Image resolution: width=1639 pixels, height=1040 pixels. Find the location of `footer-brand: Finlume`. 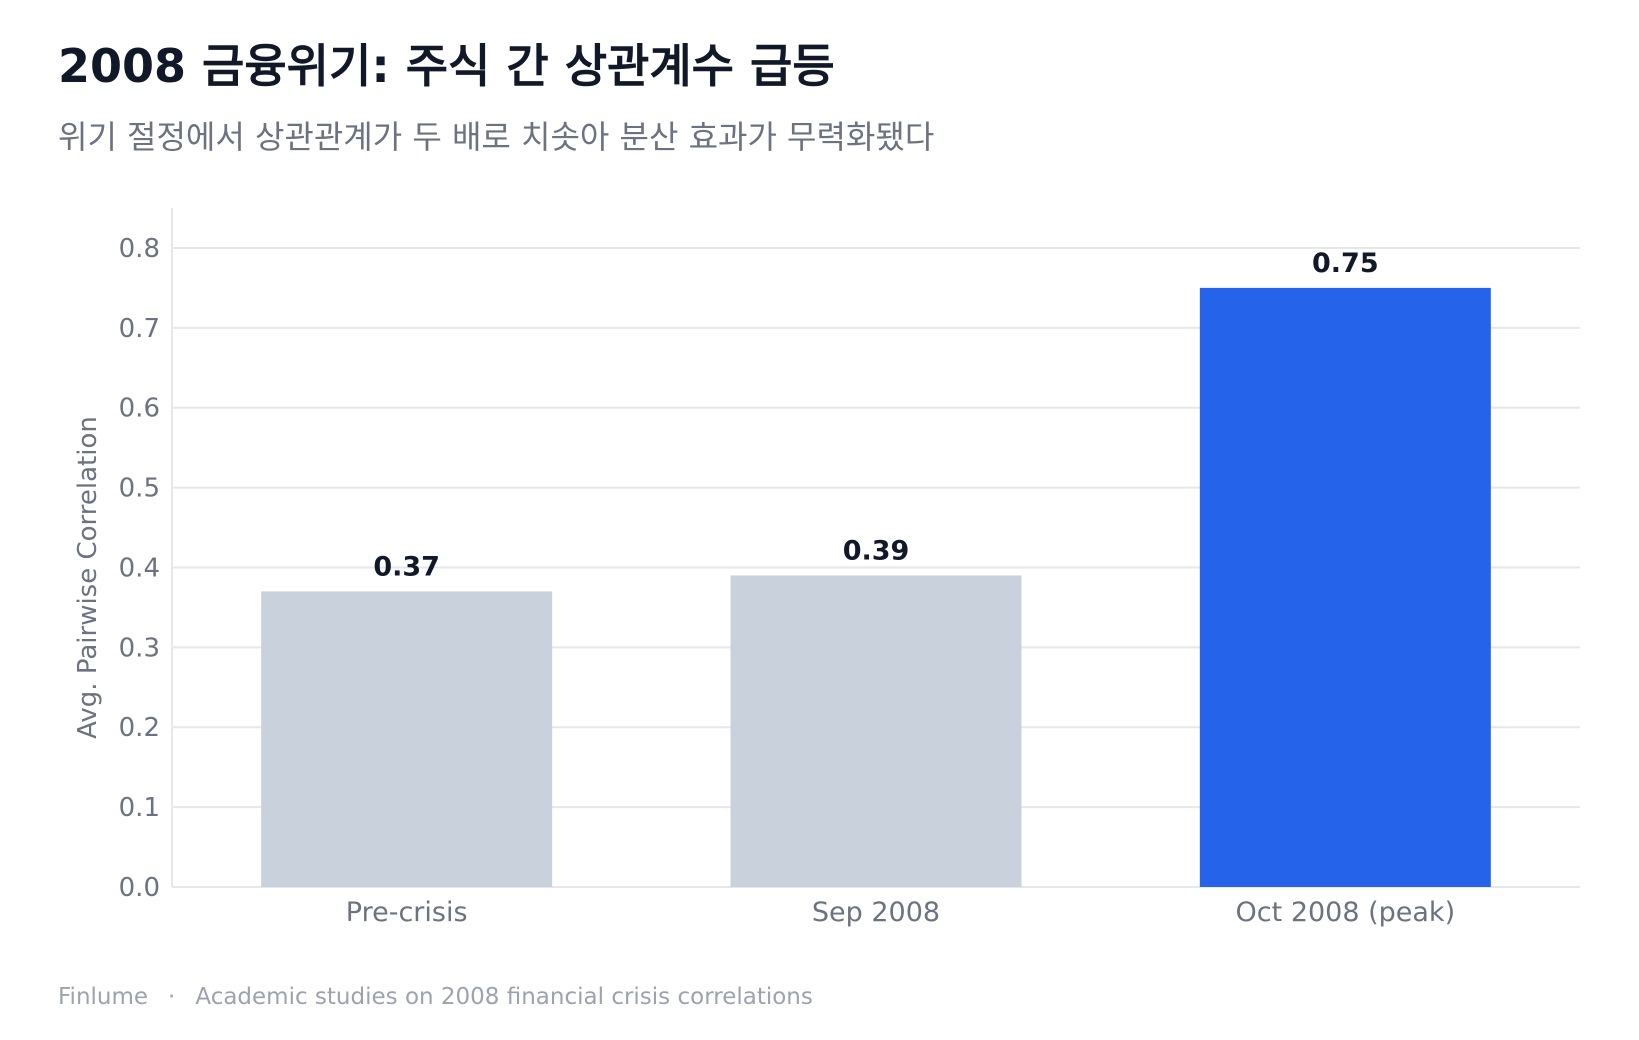

footer-brand: Finlume is located at coordinates (103, 997).